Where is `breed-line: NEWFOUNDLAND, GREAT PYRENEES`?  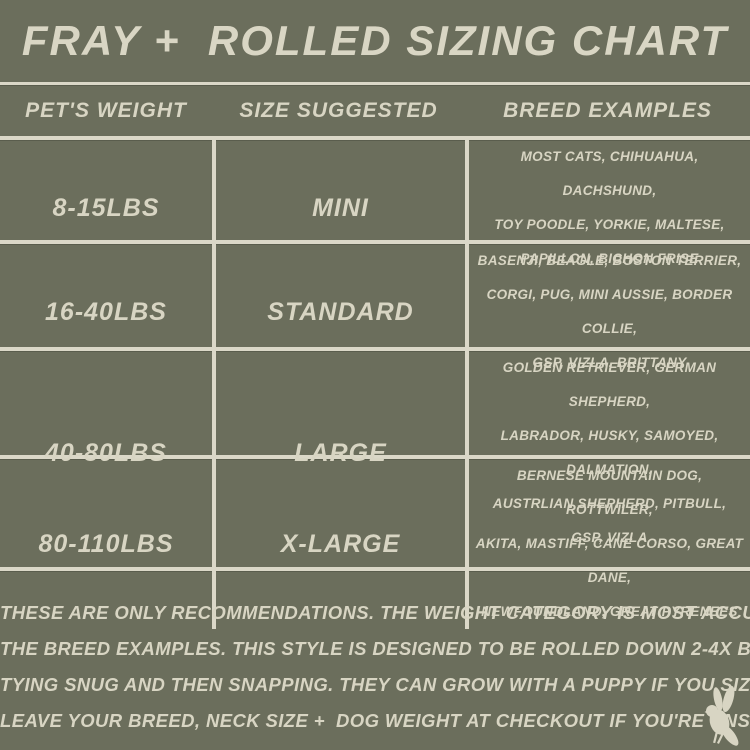
breed-line: NEWFOUNDLAND, GREAT PYRENEES is located at coordinates (609, 611).